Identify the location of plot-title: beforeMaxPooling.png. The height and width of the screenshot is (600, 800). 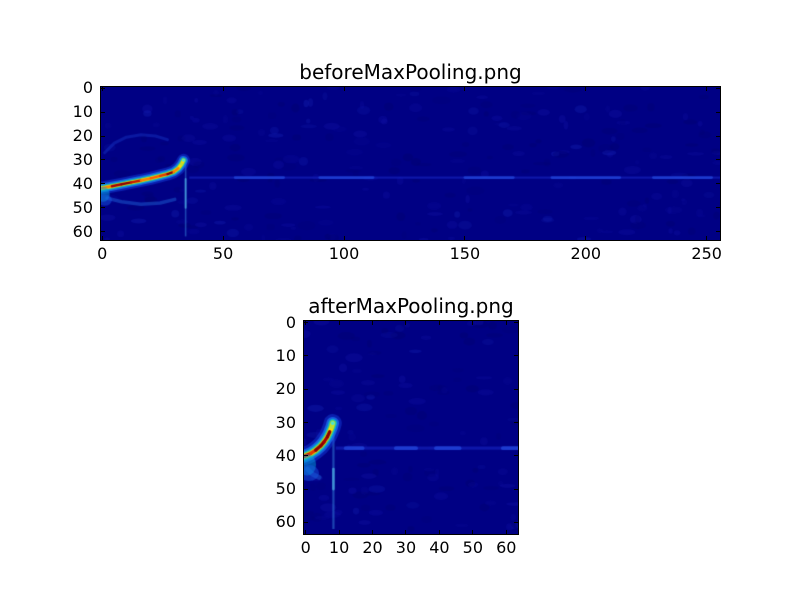
(410, 72).